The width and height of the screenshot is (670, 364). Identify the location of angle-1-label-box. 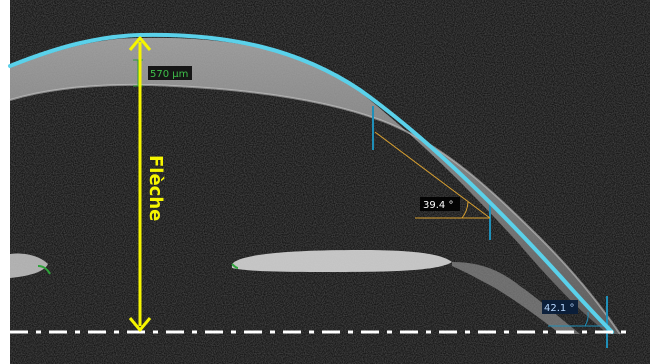
(440, 204).